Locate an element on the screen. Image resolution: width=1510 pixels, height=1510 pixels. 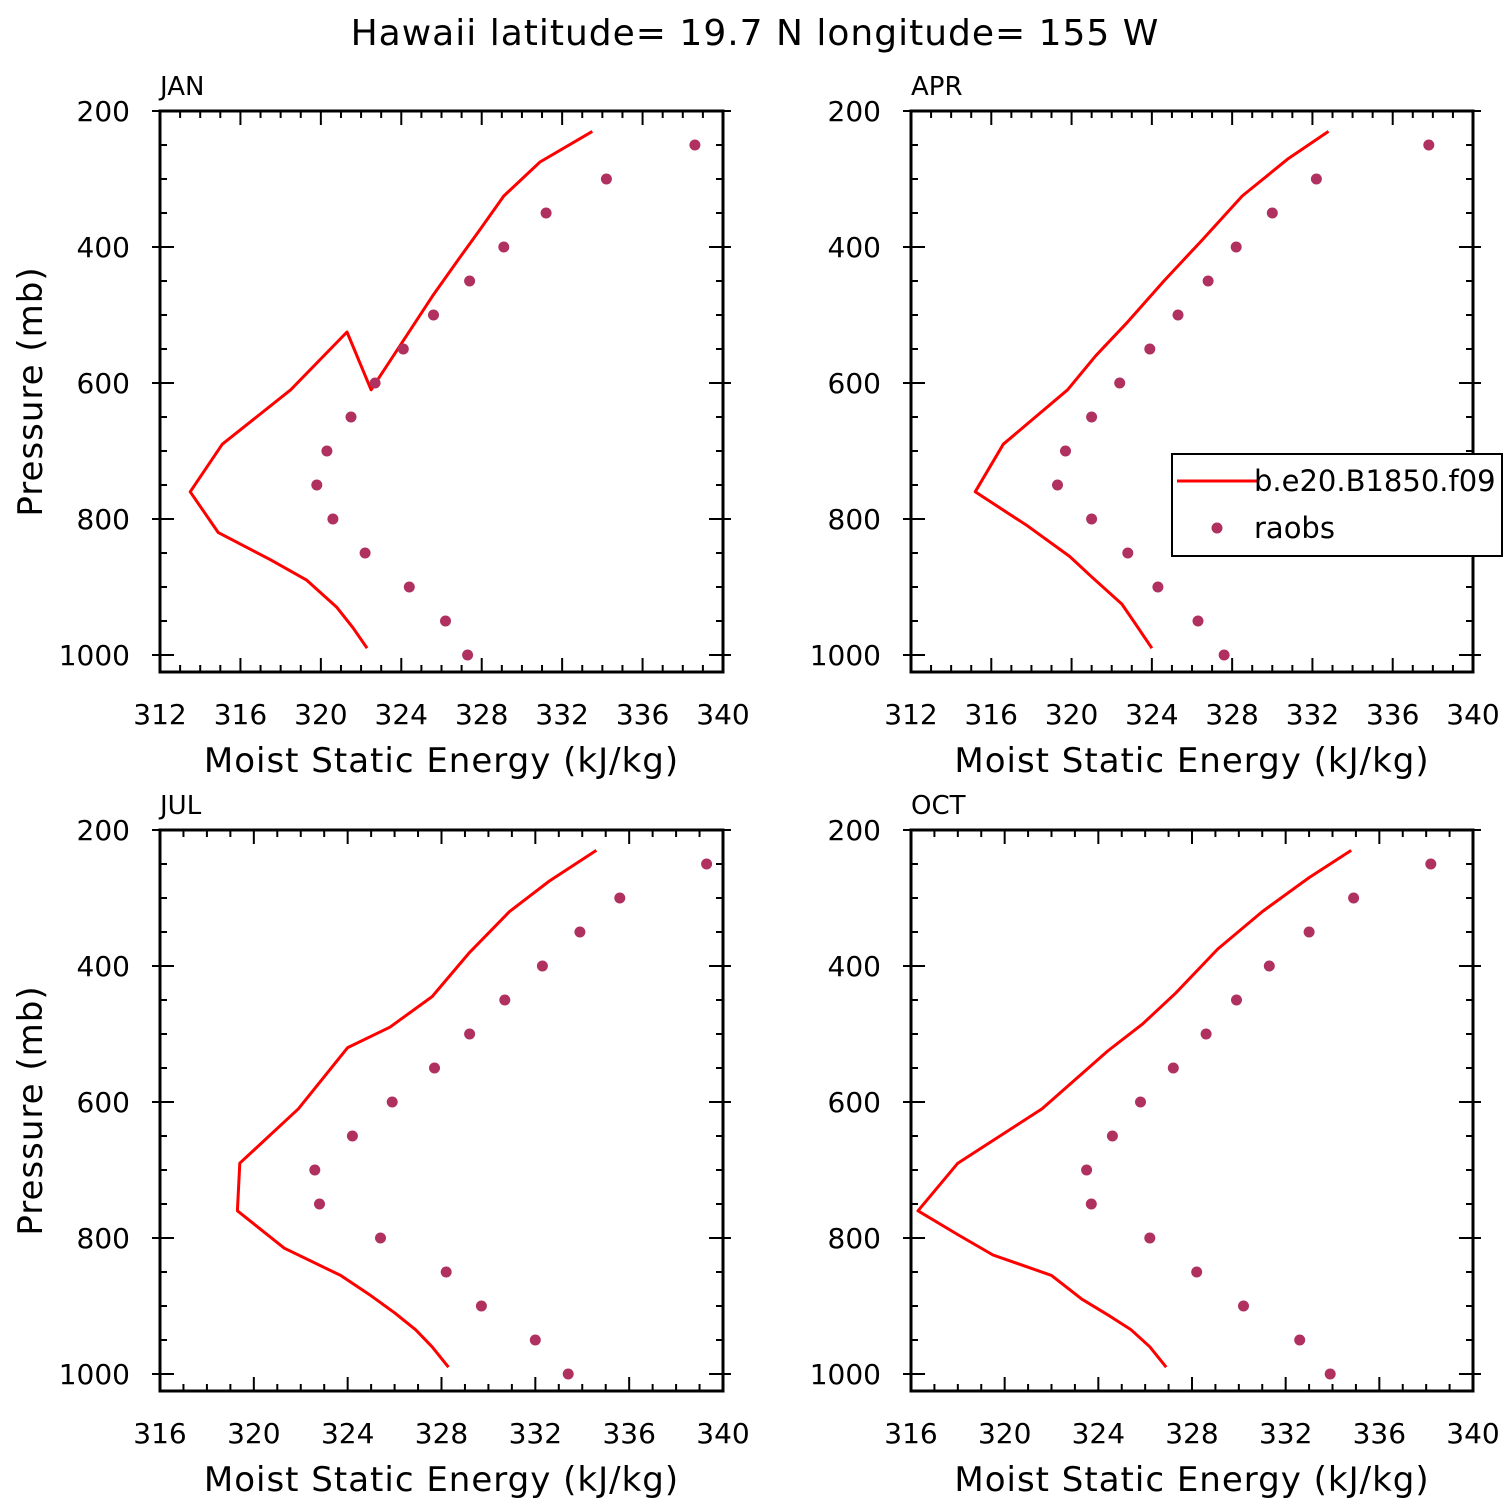
legend-model-label: b.e20.B1850.f09 is located at coordinates (1375, 481).